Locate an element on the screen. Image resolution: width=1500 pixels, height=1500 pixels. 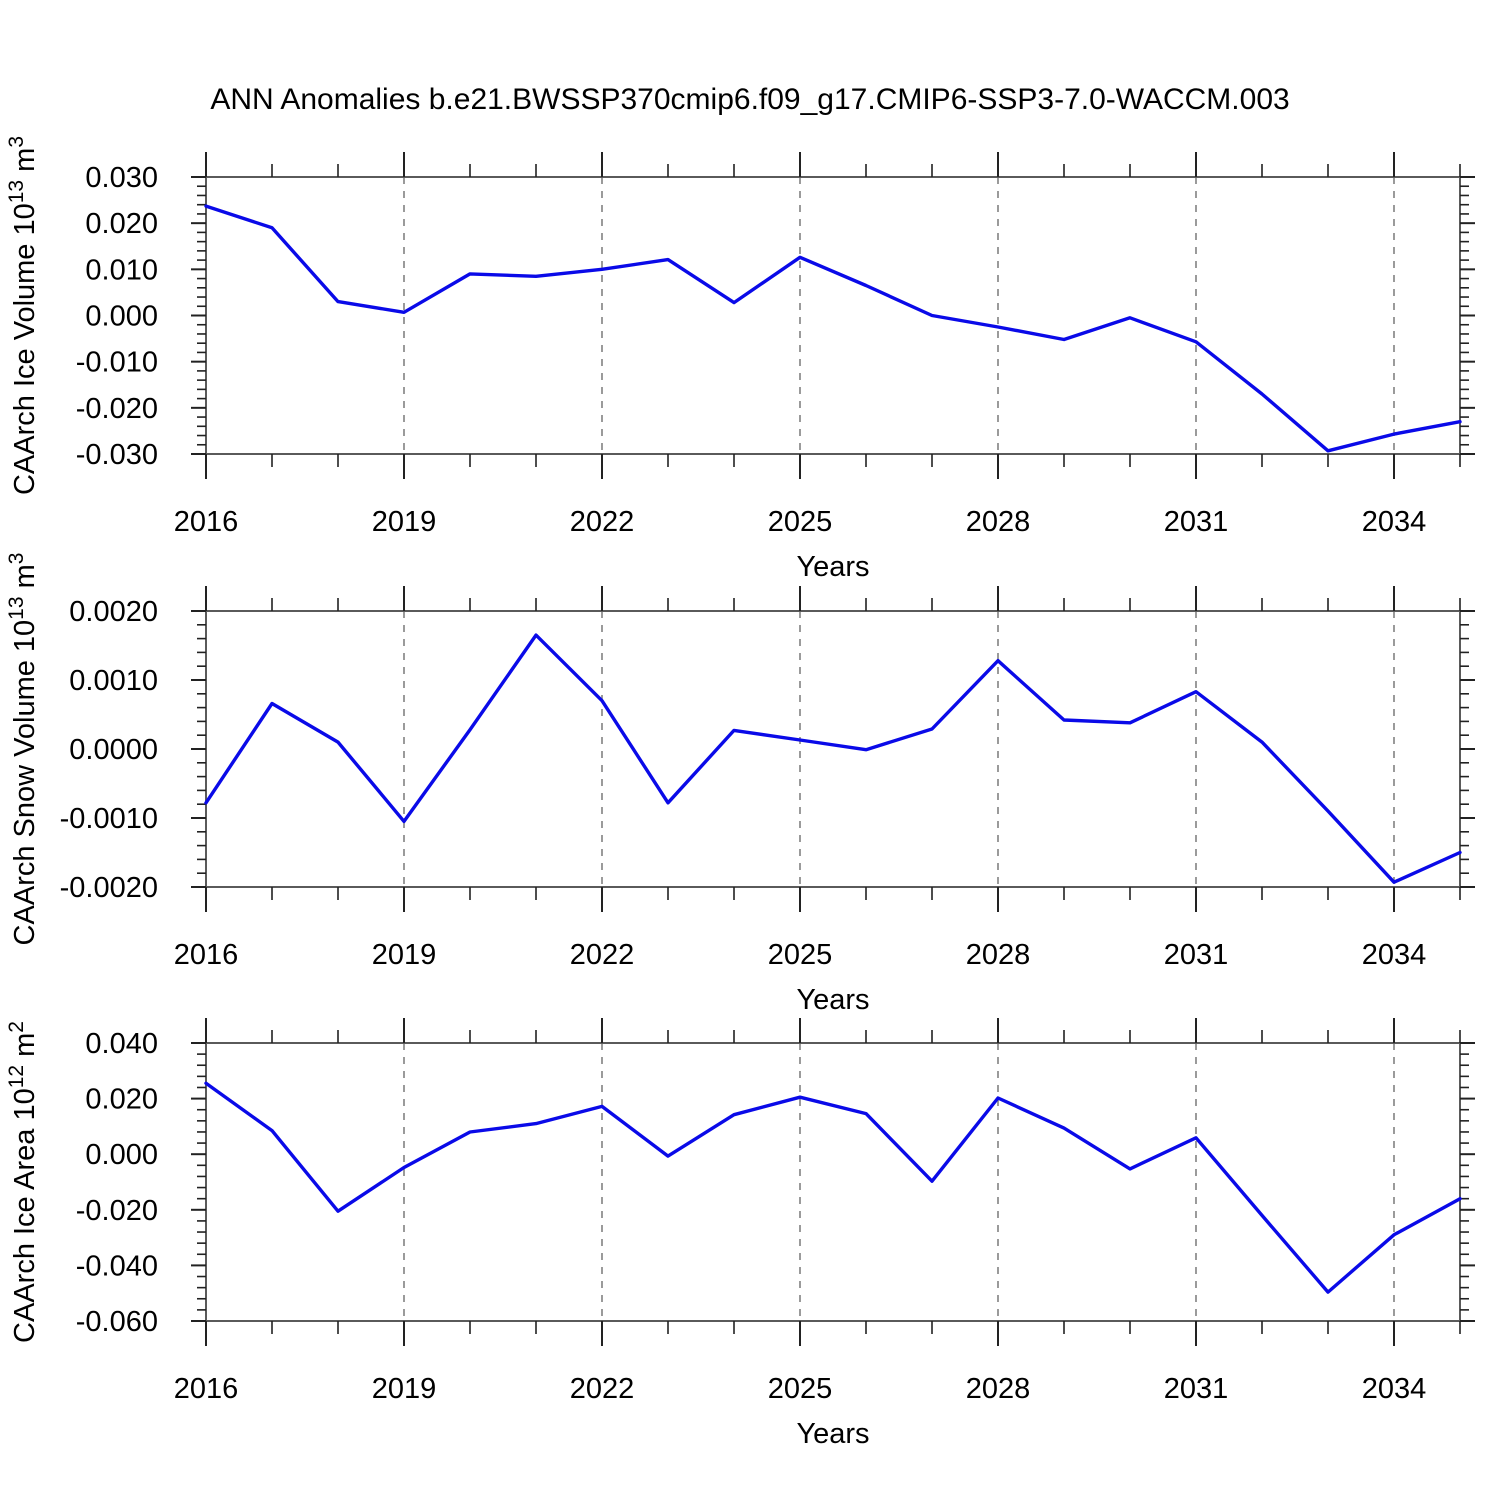
y-tick-labels: 0.030 0.020 0.010 0.000 -0.010 -0.020 -0.030 is located at coordinates (117, 316).